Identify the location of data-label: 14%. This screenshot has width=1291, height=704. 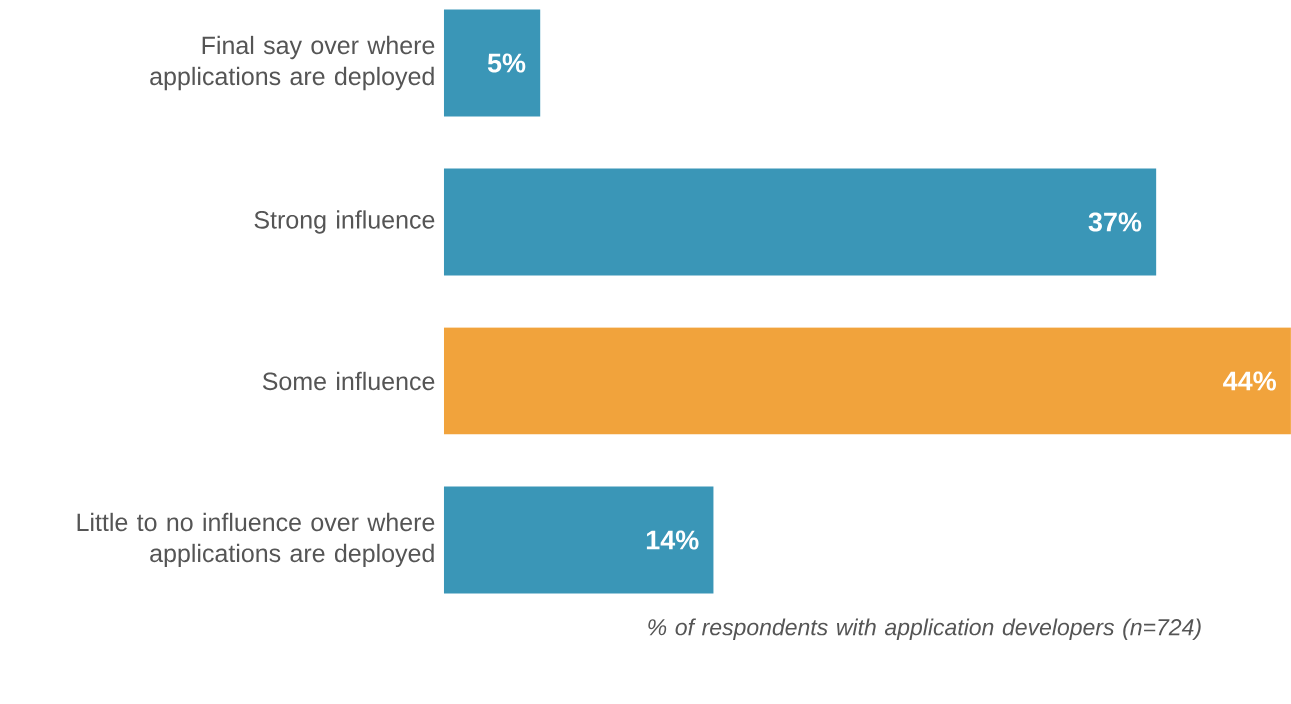
(672, 540).